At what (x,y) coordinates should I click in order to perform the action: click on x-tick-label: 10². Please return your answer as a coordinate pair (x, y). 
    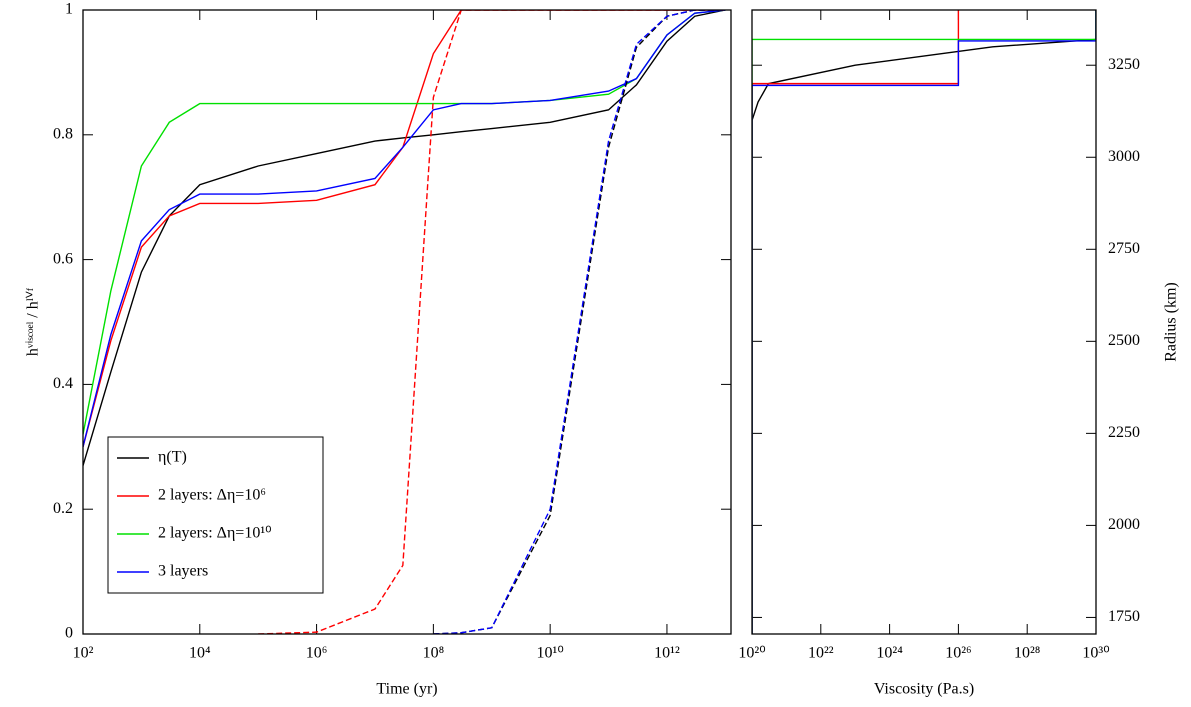
    Looking at the image, I should click on (83, 653).